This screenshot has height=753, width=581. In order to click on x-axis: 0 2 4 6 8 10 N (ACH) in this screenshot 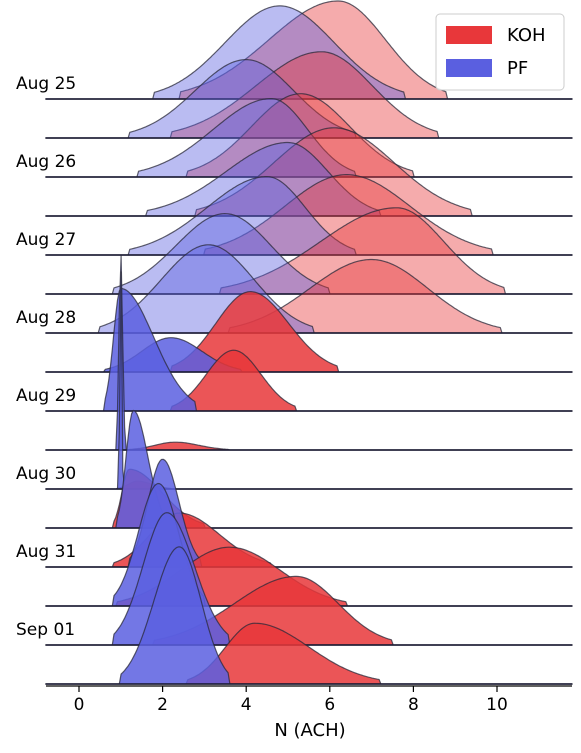, I will do `click(309, 713)`.